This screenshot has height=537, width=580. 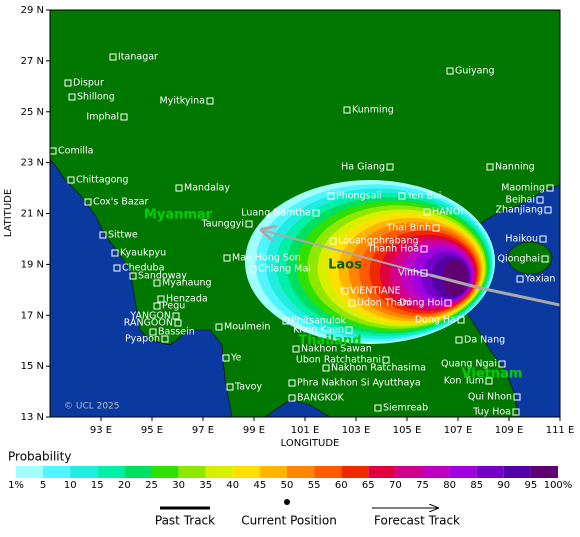 I want to click on city-label: Shillong, so click(x=96, y=97).